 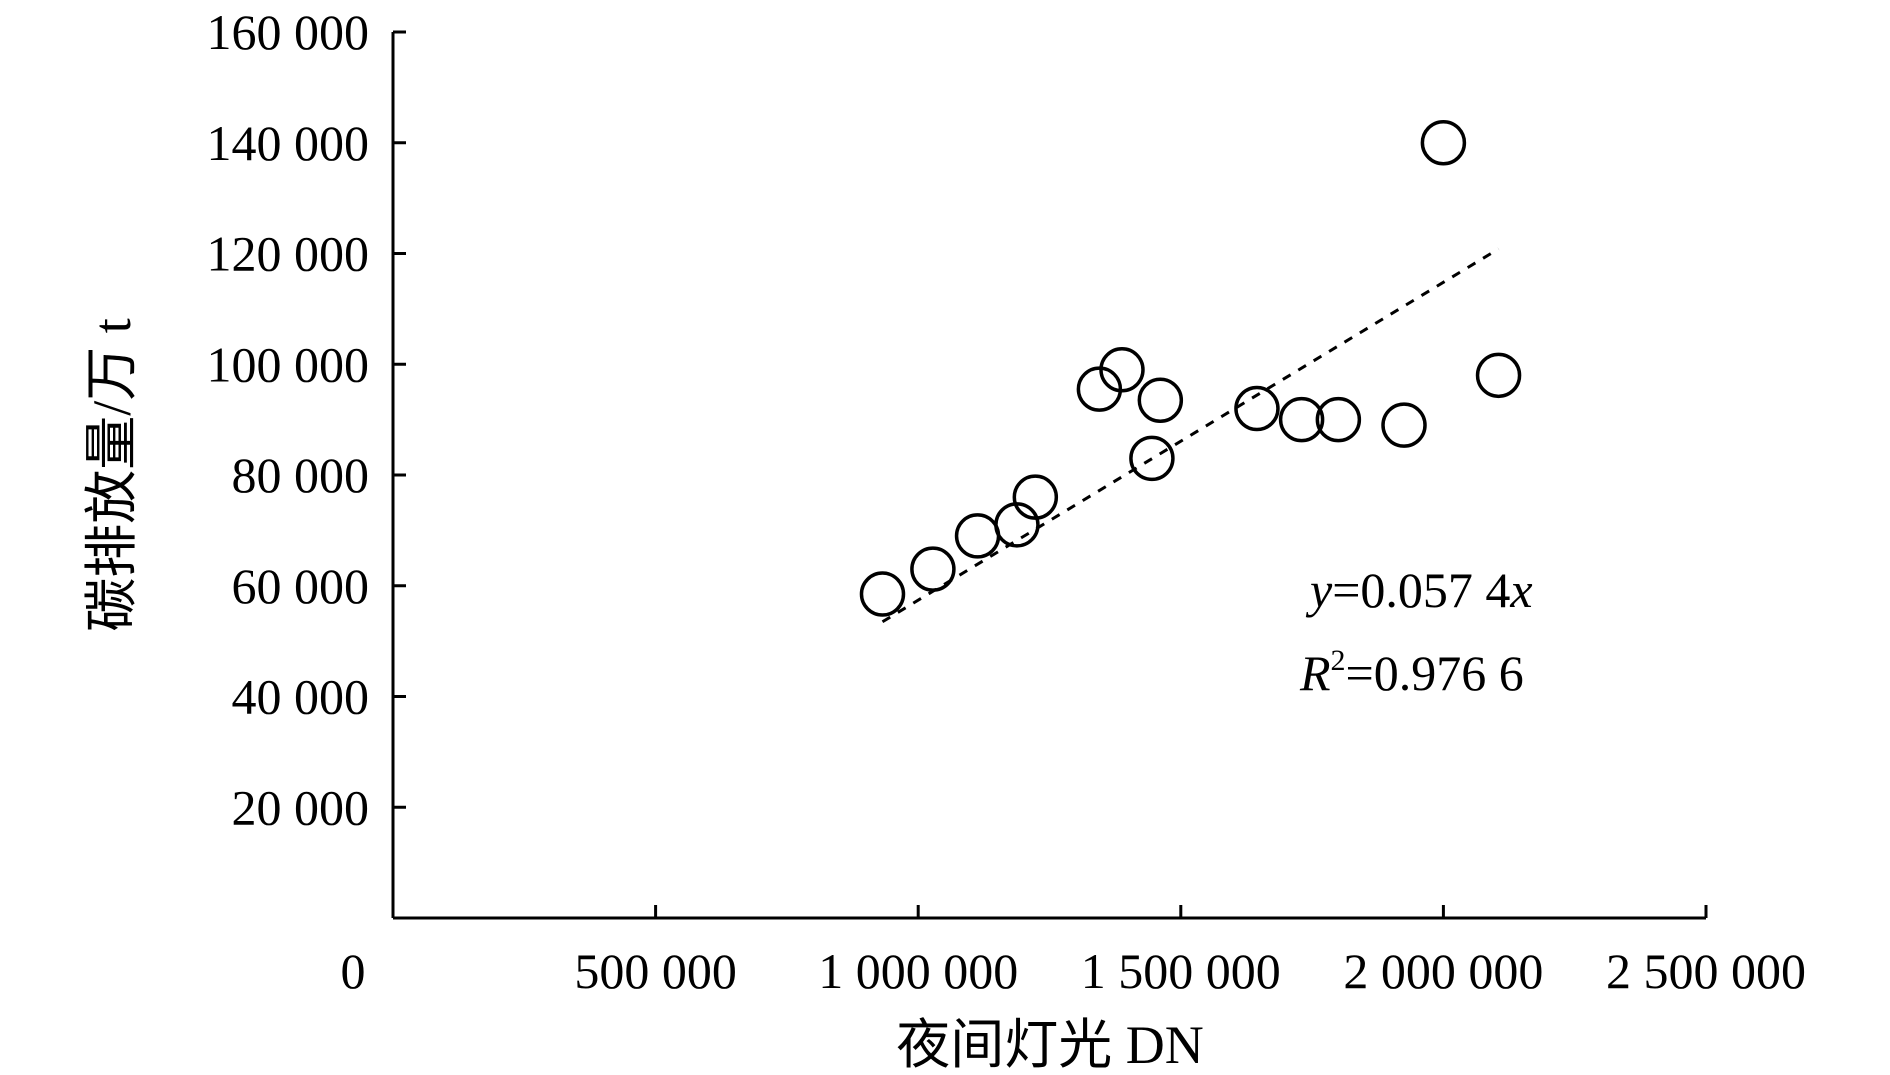 I want to click on y-tick-label: 60 000, so click(x=301, y=586).